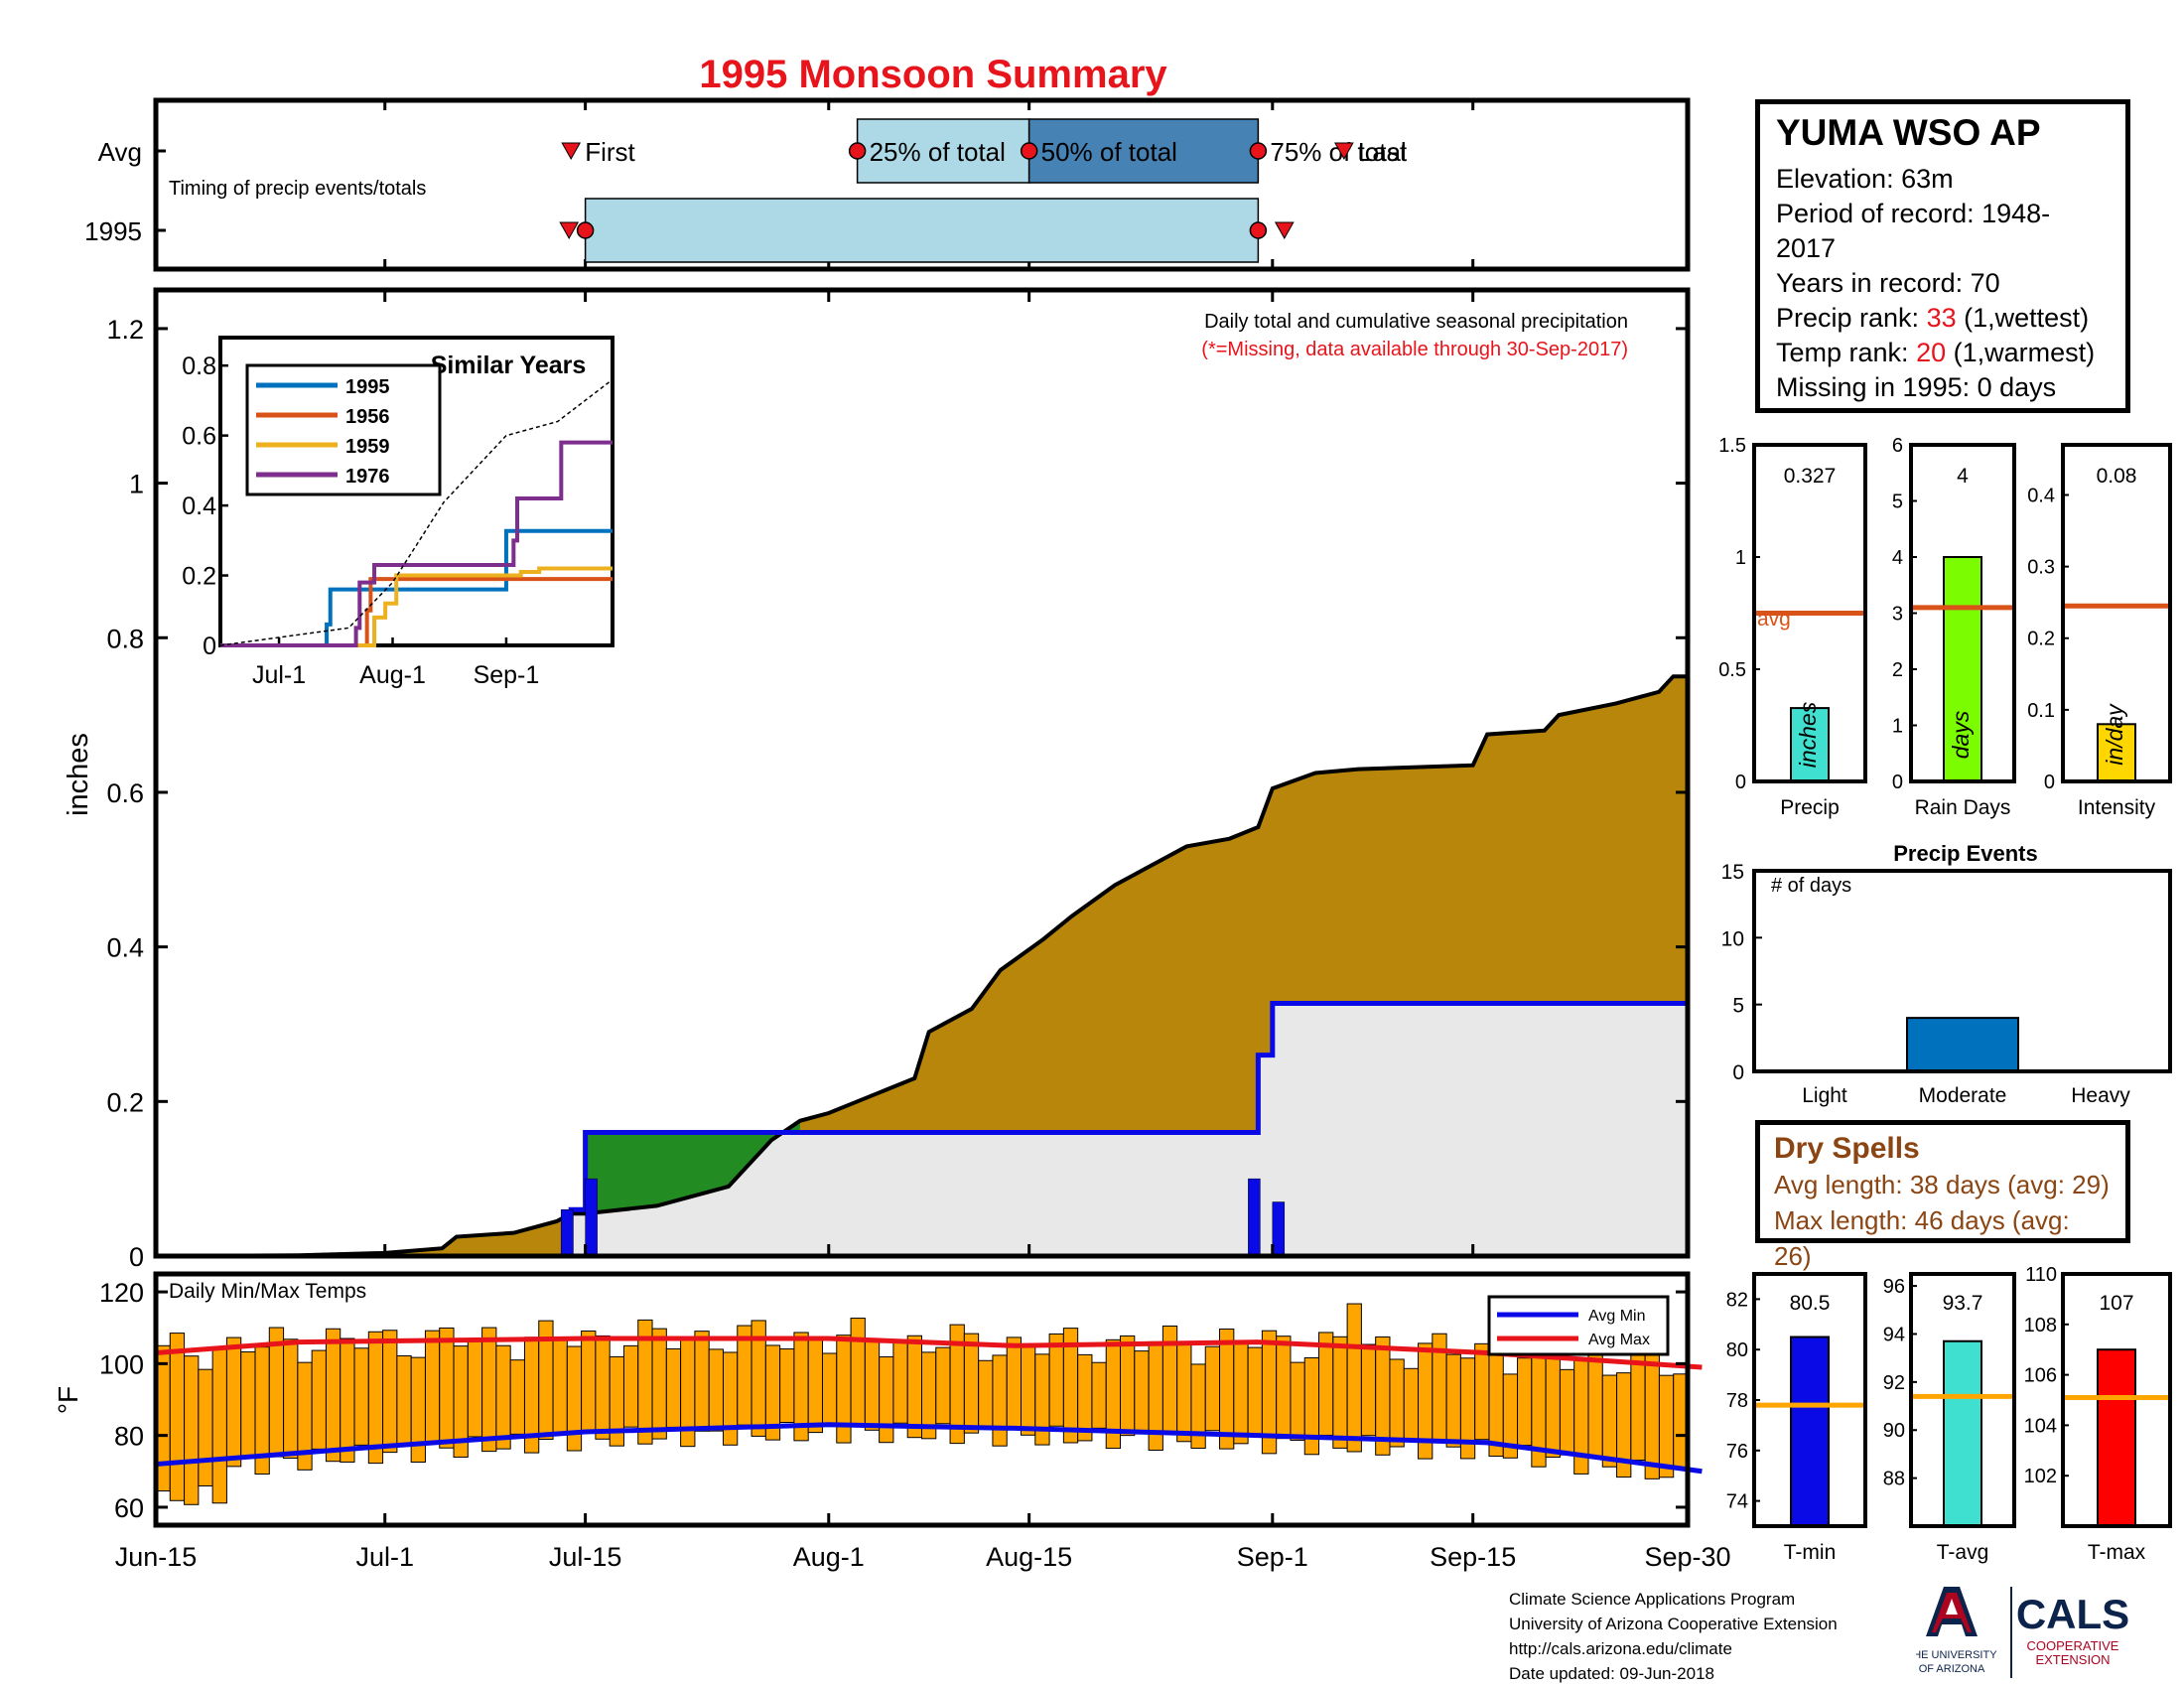 The height and width of the screenshot is (1688, 2184). I want to click on temp-xlabel: T-avg, so click(1963, 1552).